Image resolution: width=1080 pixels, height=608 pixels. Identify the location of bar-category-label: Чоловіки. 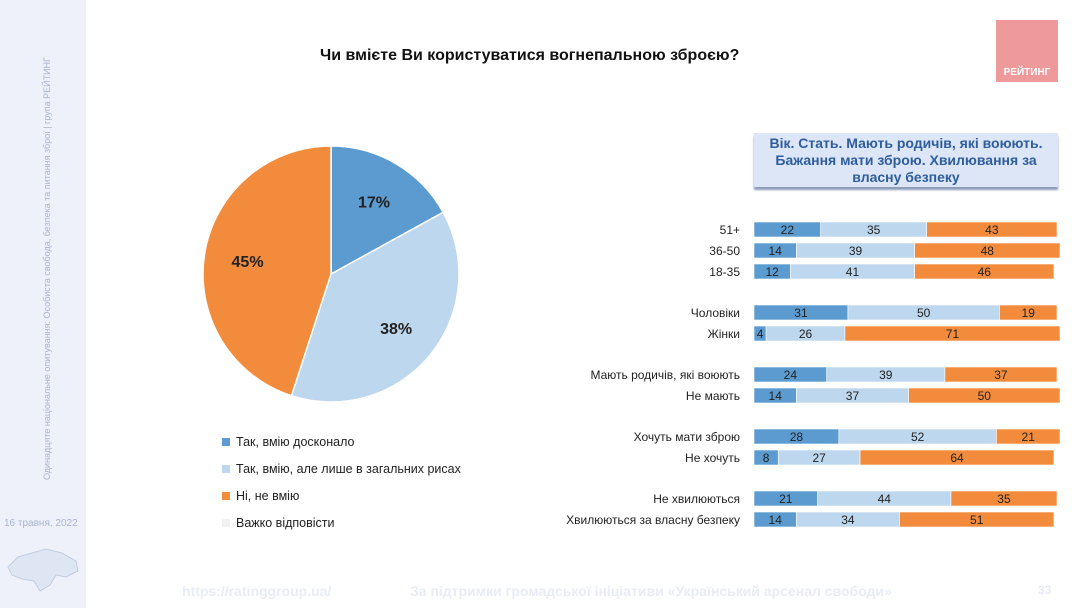
(715, 313).